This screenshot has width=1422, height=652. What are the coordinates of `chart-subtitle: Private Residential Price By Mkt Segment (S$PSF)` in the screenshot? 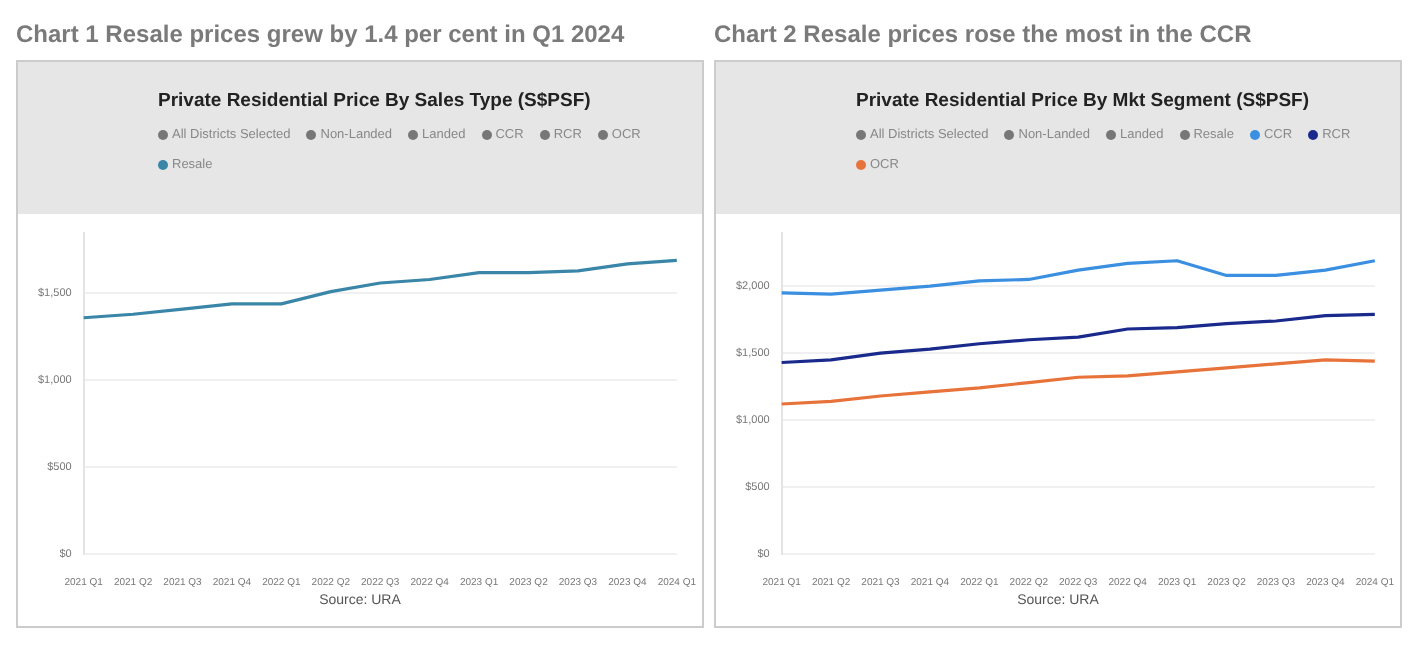 It's located at (1083, 101).